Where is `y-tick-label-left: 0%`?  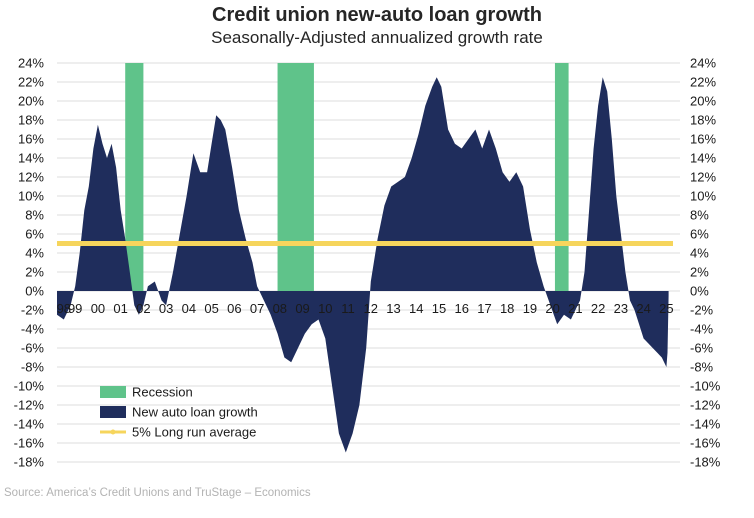 y-tick-label-left: 0% is located at coordinates (34, 291).